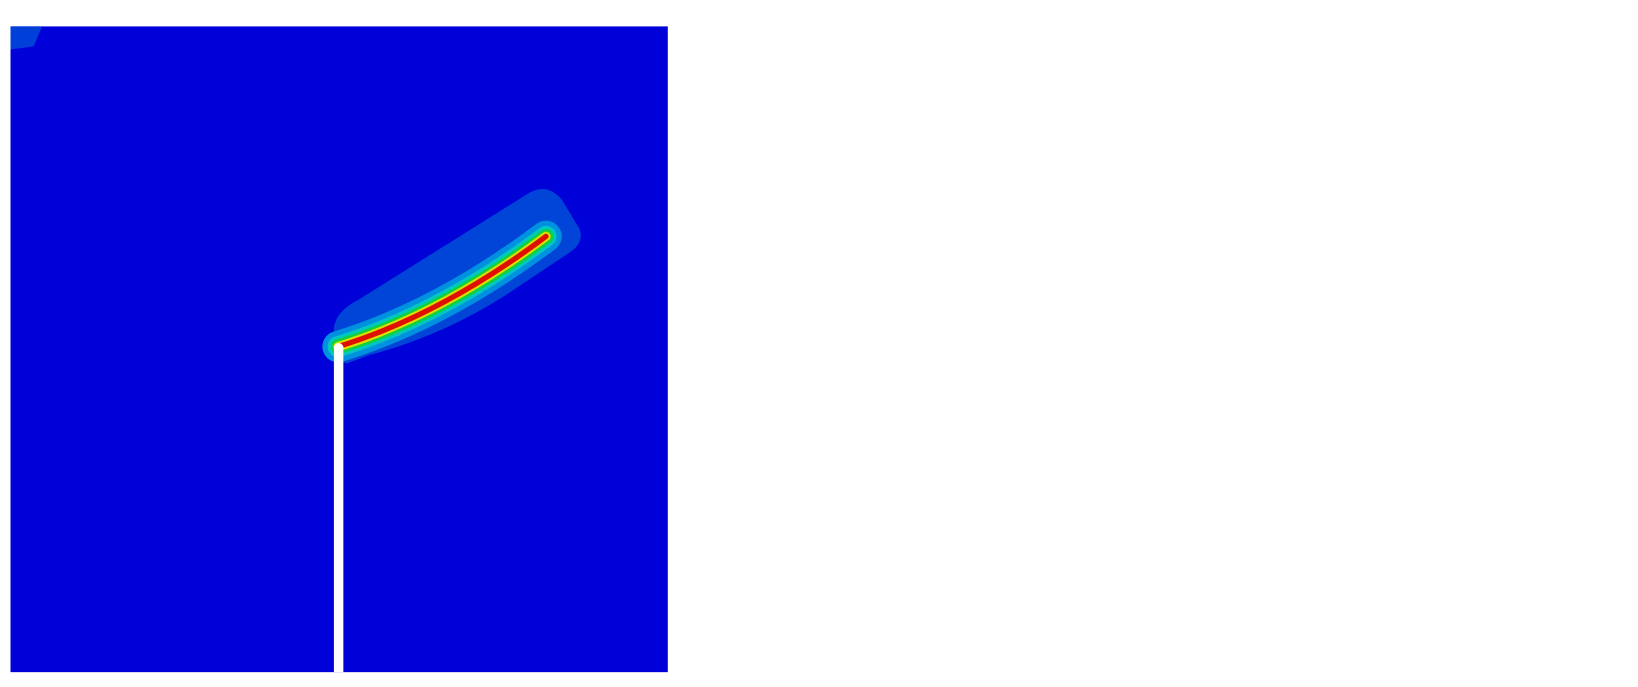 Image resolution: width=1638 pixels, height=687 pixels. I want to click on crack, so click(442, 291).